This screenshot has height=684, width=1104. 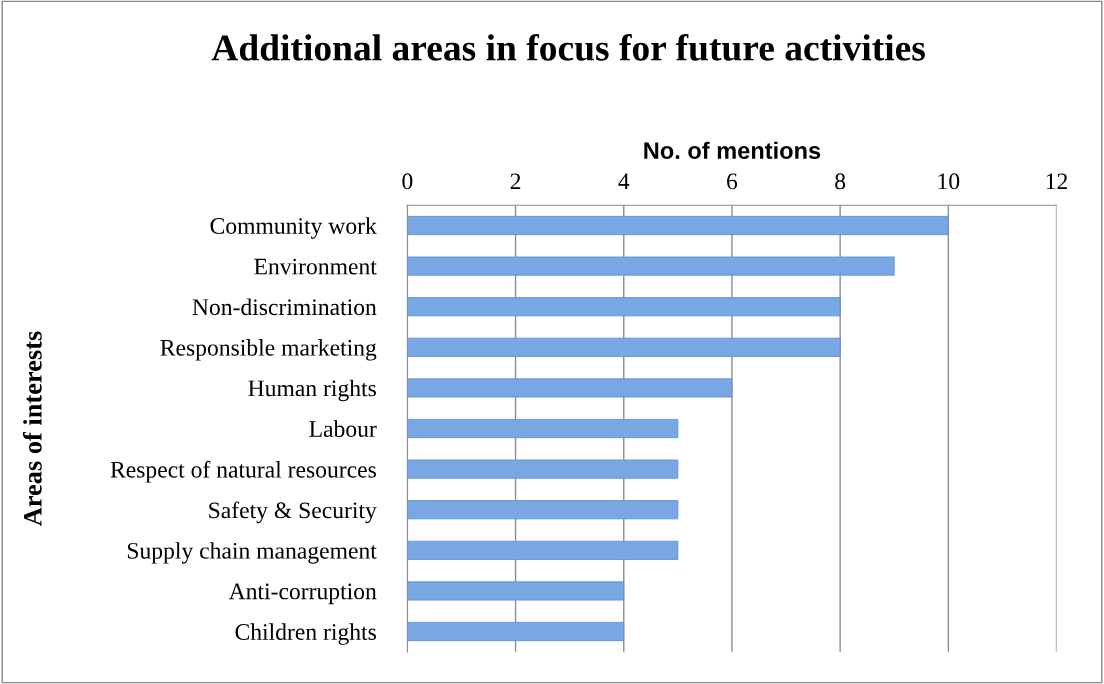 I want to click on y-tick-label: Anti-corruption, so click(x=302, y=594).